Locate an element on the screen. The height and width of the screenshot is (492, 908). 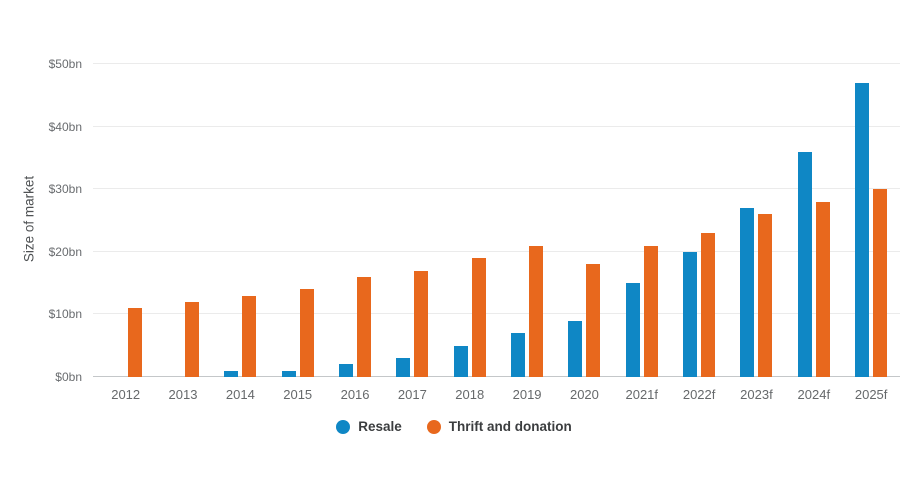
bar-resale-2017 is located at coordinates (403, 367).